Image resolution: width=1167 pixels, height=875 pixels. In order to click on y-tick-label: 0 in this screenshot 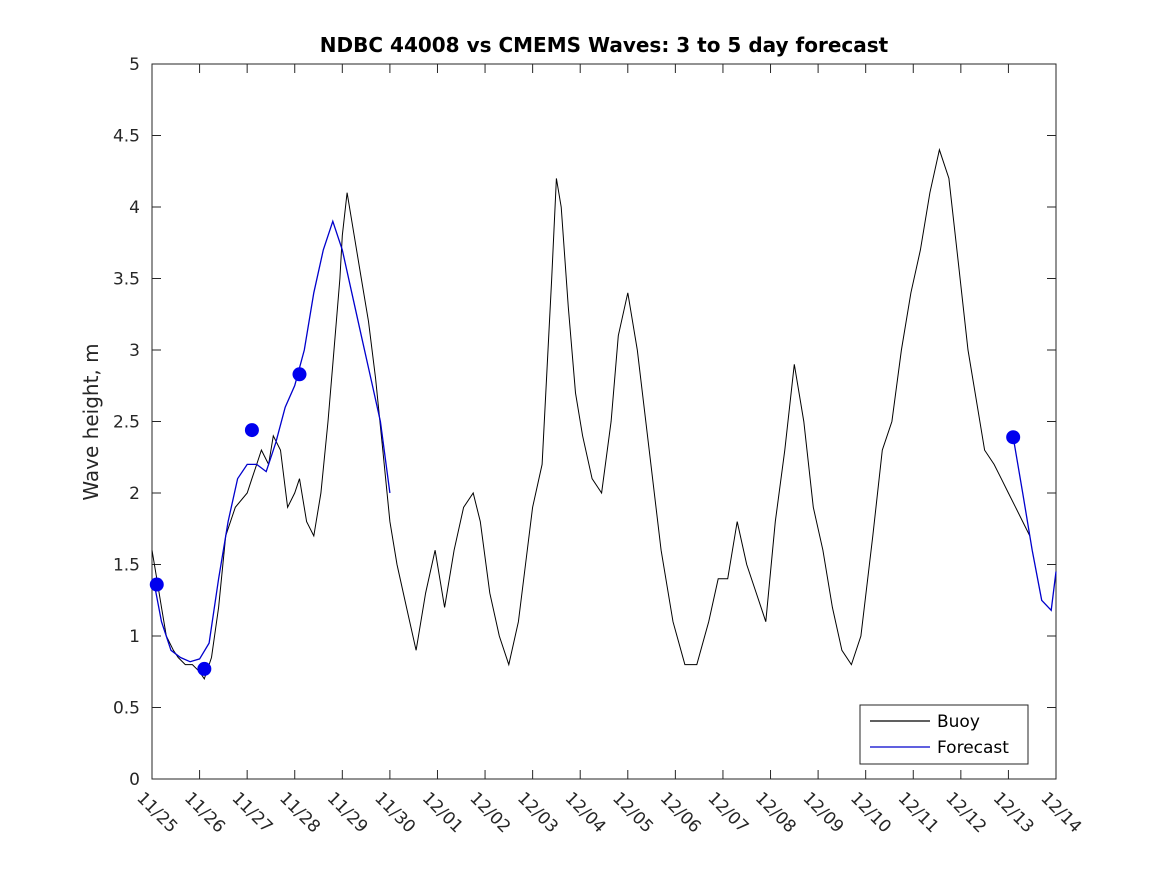, I will do `click(134, 780)`.